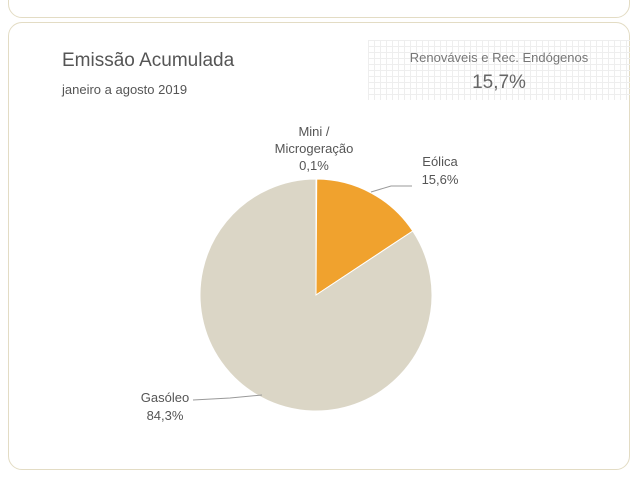 This screenshot has width=639, height=480. Describe the element at coordinates (364, 237) in the screenshot. I see `pie-slice` at that location.